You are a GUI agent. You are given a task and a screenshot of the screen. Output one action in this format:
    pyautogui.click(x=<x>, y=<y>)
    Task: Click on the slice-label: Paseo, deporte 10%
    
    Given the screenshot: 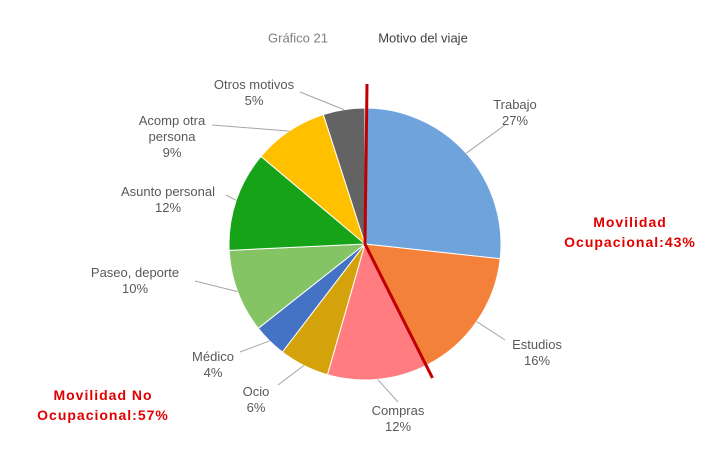 What is the action you would take?
    pyautogui.click(x=135, y=281)
    